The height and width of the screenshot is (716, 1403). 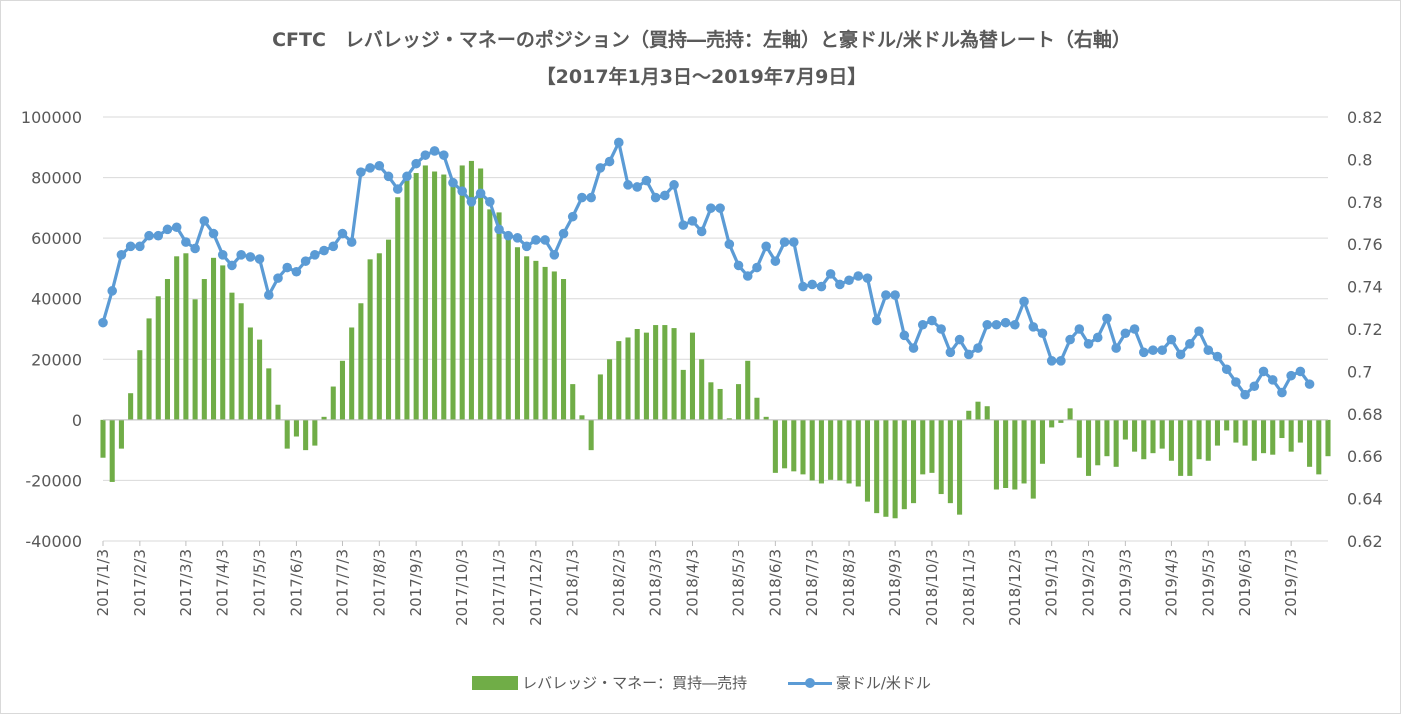 I want to click on x-axis-tick-label: 2017/7/3, so click(x=342, y=582).